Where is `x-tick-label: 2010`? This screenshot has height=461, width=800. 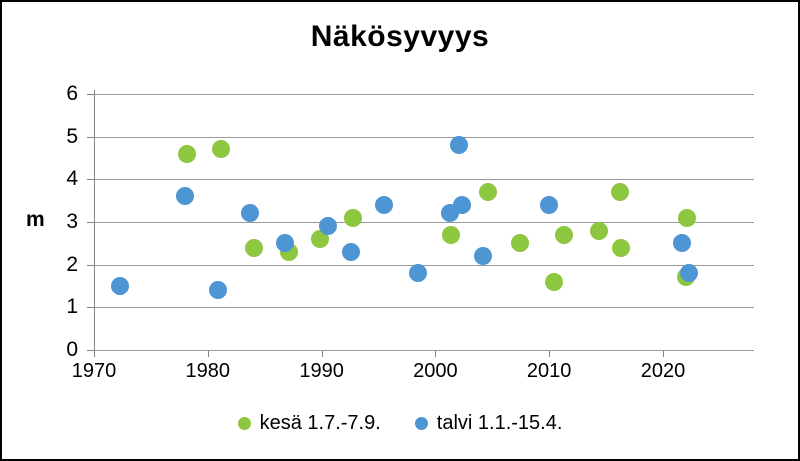 x-tick-label: 2010 is located at coordinates (549, 371).